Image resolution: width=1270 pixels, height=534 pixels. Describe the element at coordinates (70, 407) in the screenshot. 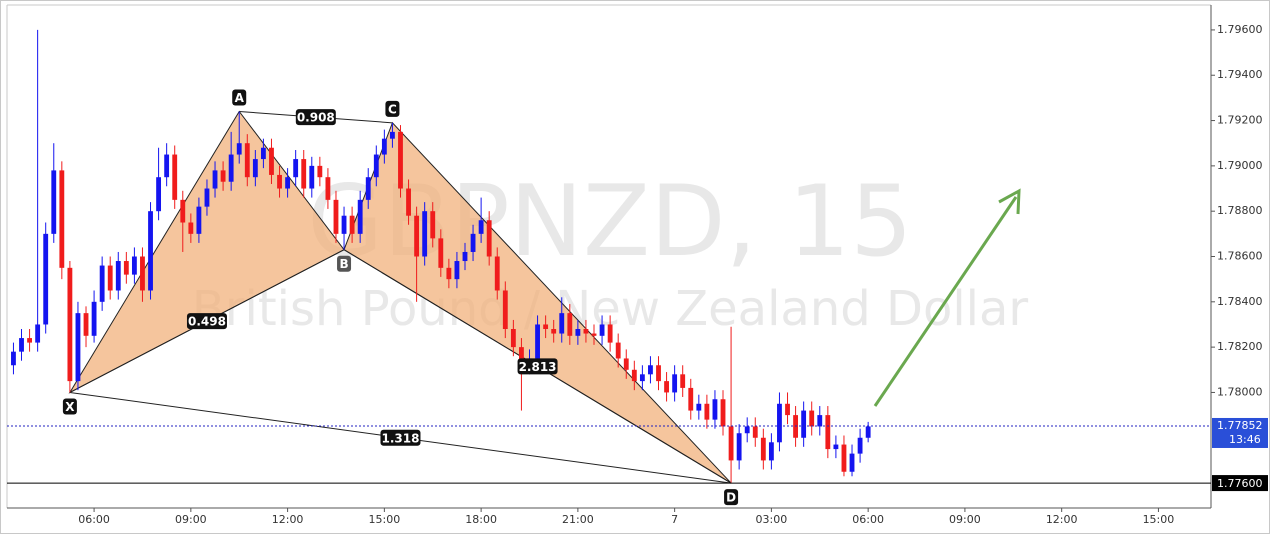

I see `point-label: X` at that location.